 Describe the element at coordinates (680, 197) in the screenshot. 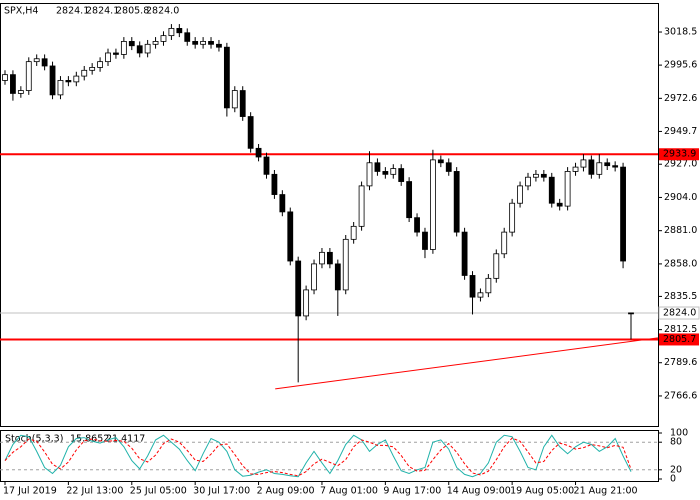

I see `y-tick-label: 2904.0` at that location.